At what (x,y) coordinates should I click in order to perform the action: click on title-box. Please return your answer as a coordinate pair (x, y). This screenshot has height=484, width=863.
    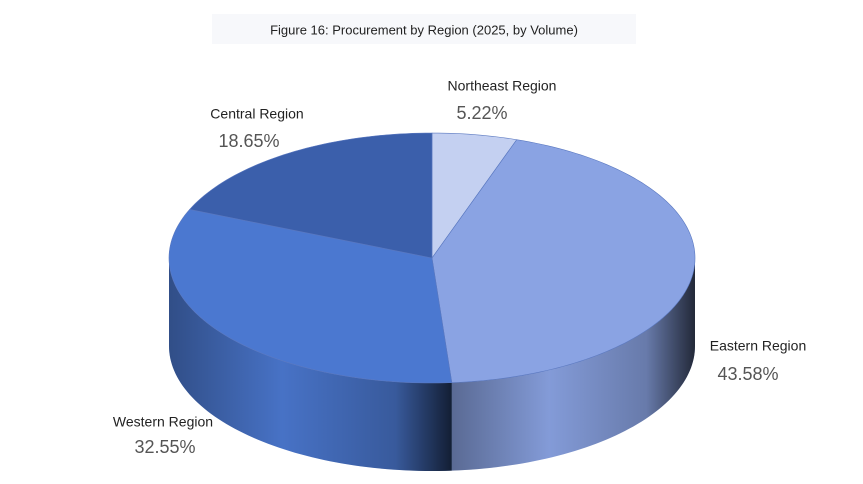
    Looking at the image, I should click on (424, 29).